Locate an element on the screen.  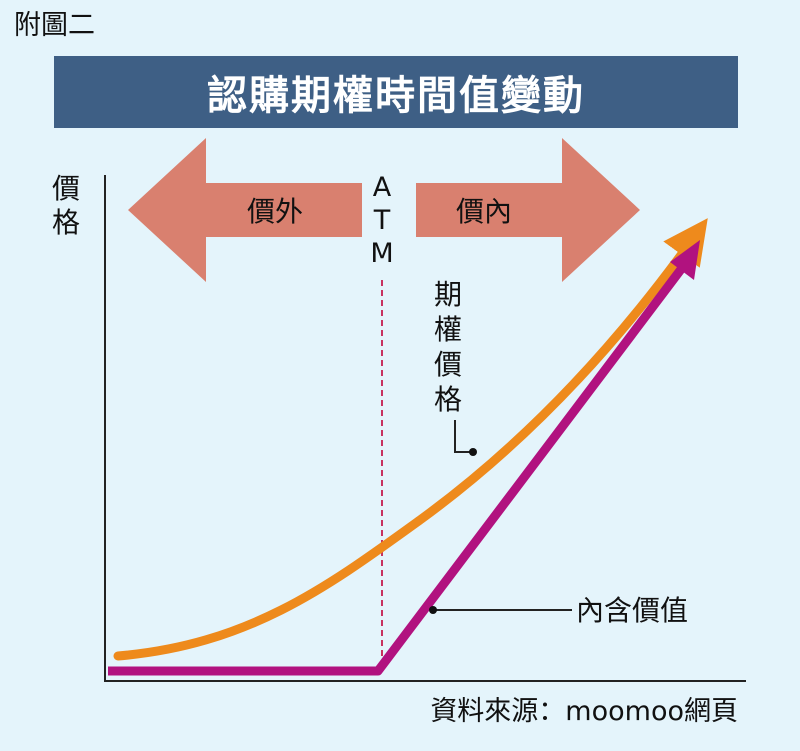
itm-region-arrow is located at coordinates (528, 210).